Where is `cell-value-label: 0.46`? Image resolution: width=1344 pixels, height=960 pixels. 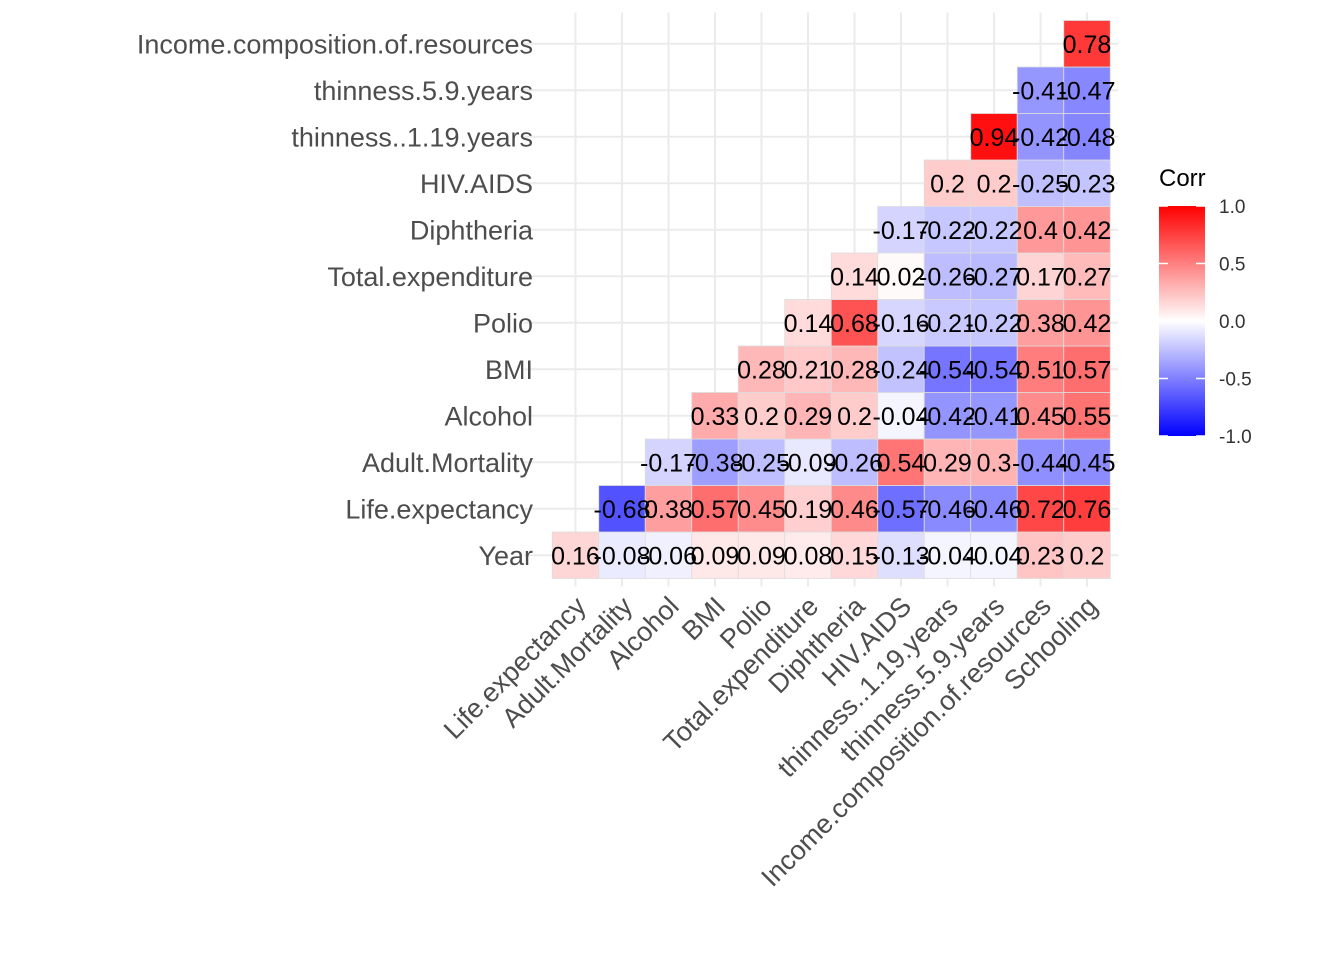 cell-value-label: 0.46 is located at coordinates (854, 510).